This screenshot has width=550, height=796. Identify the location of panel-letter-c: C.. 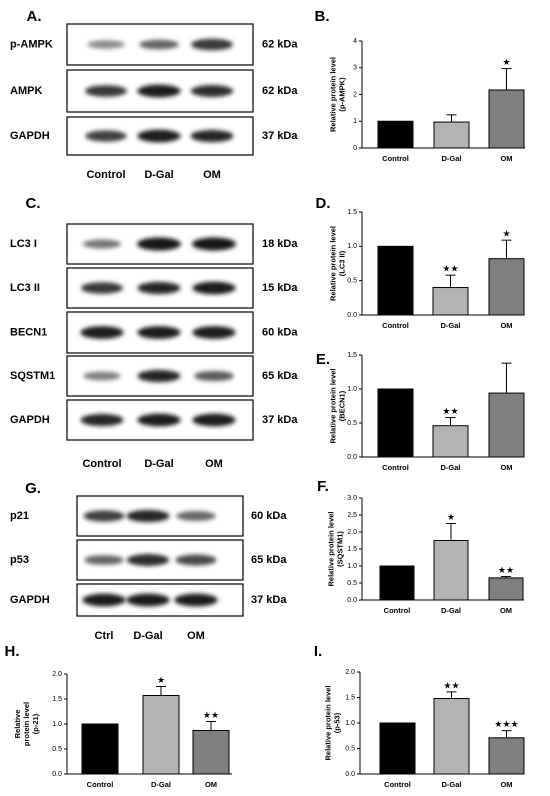
(33, 203).